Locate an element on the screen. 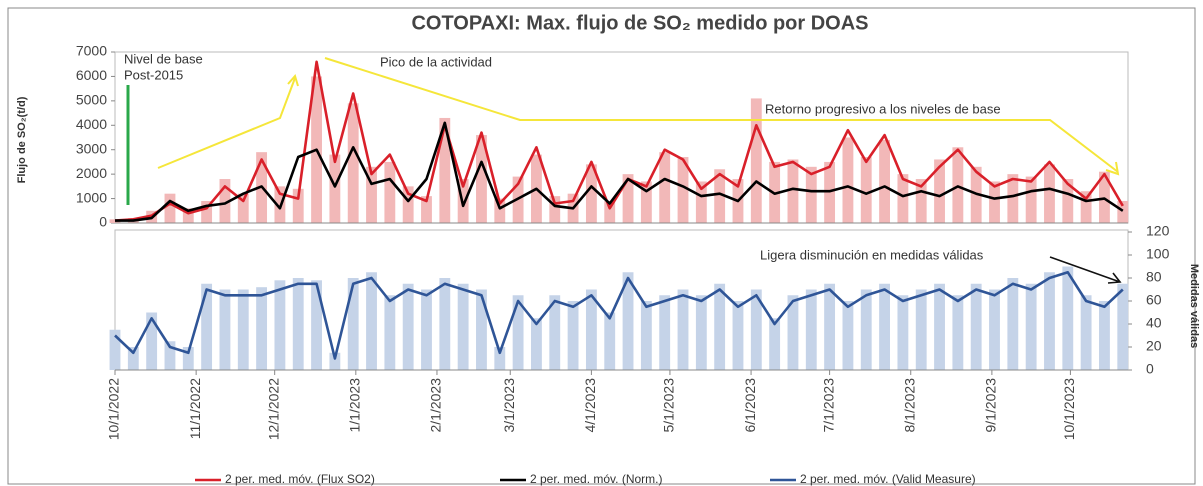  y-tick-label: 80 is located at coordinates (1154, 277).